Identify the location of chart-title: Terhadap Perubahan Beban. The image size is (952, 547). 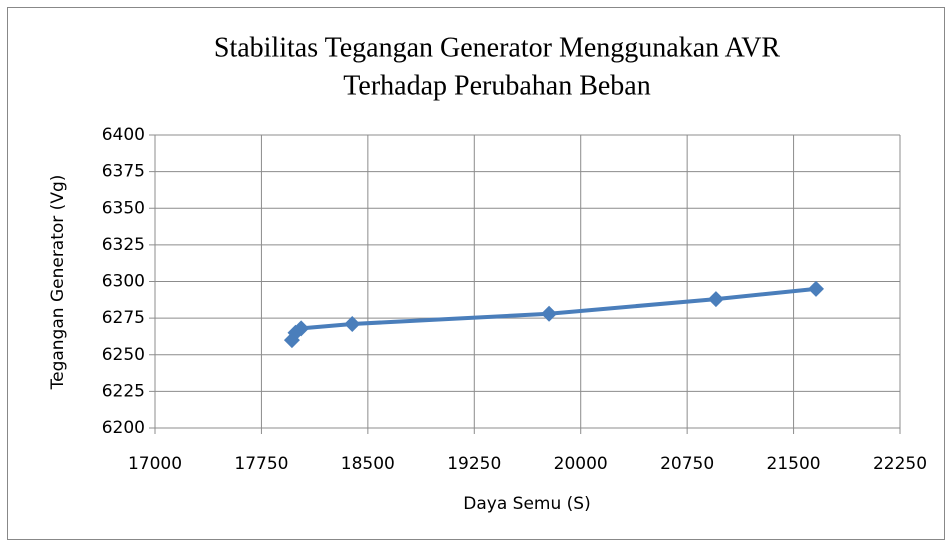
(496, 85).